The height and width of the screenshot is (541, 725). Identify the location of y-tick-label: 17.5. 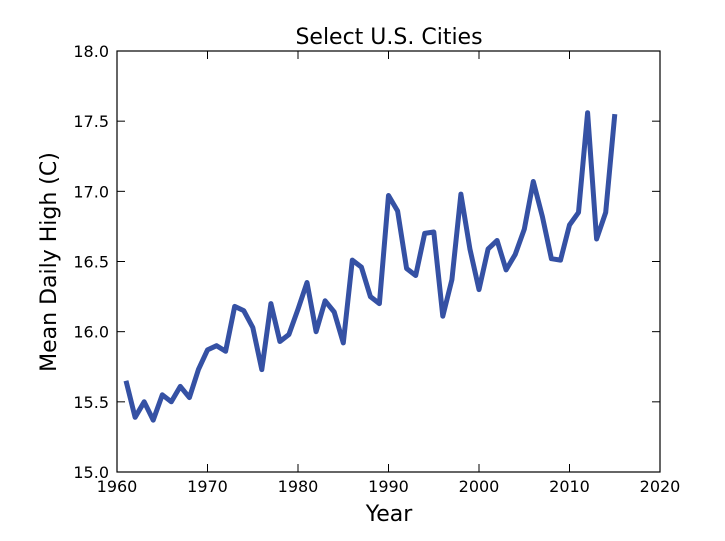
(91, 121).